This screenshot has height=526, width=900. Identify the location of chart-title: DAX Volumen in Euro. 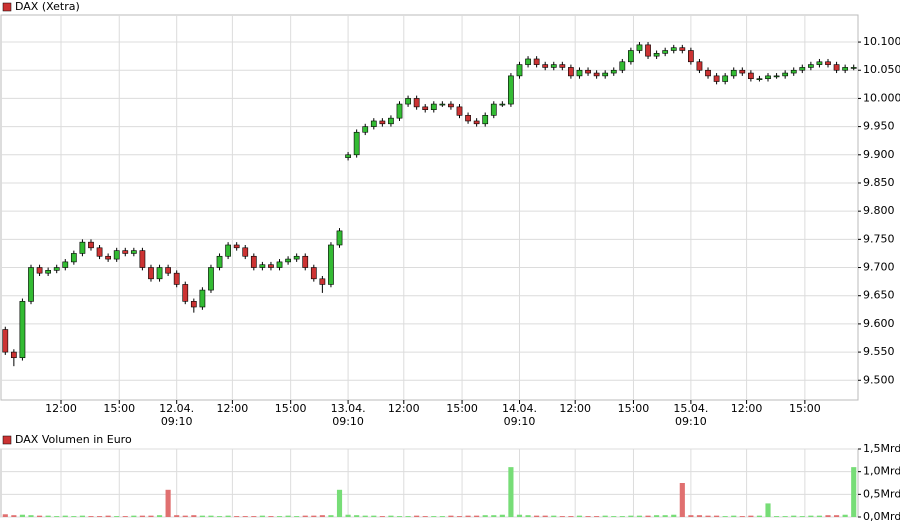
(73, 439).